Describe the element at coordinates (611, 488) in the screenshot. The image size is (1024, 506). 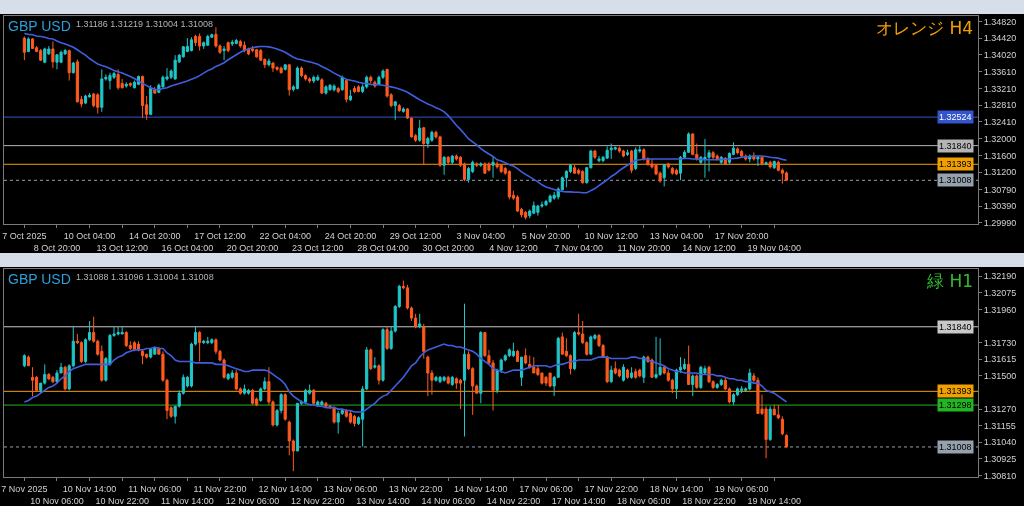
I see `x-tick-label: 17 Nov 22:00` at that location.